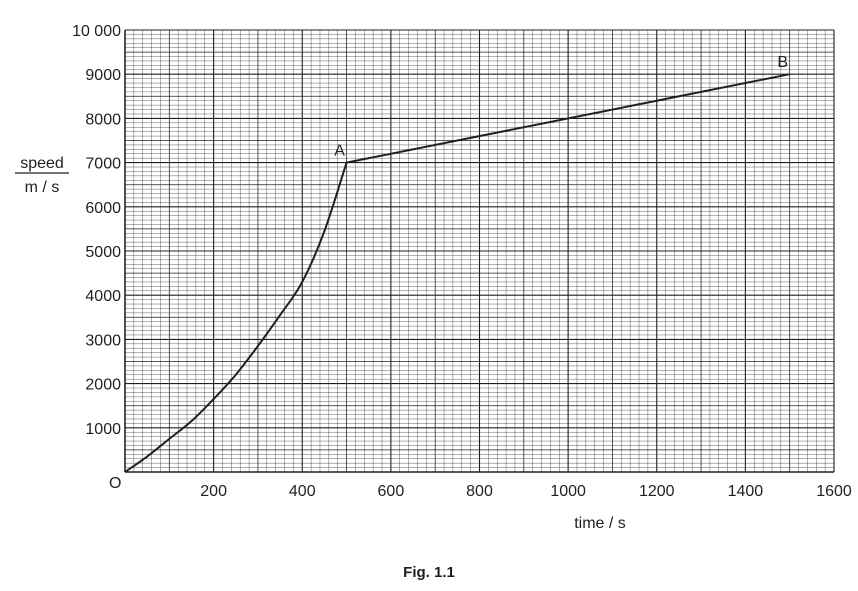 This screenshot has width=858, height=591. Describe the element at coordinates (302, 491) in the screenshot. I see `x-tick-label: 400` at that location.